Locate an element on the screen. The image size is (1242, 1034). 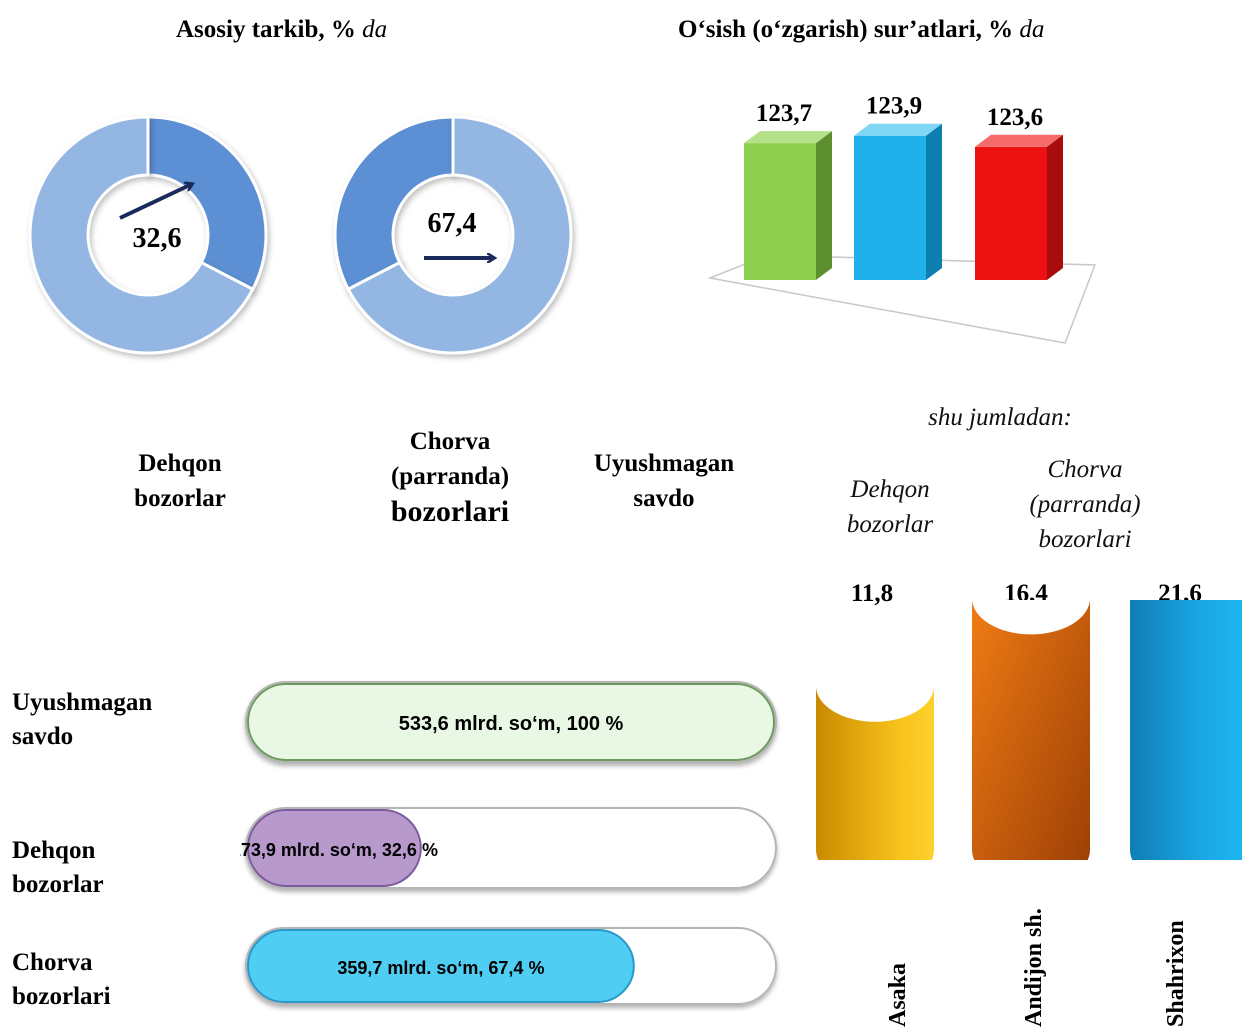
donut-value-label: 67,4 is located at coordinates (452, 223).